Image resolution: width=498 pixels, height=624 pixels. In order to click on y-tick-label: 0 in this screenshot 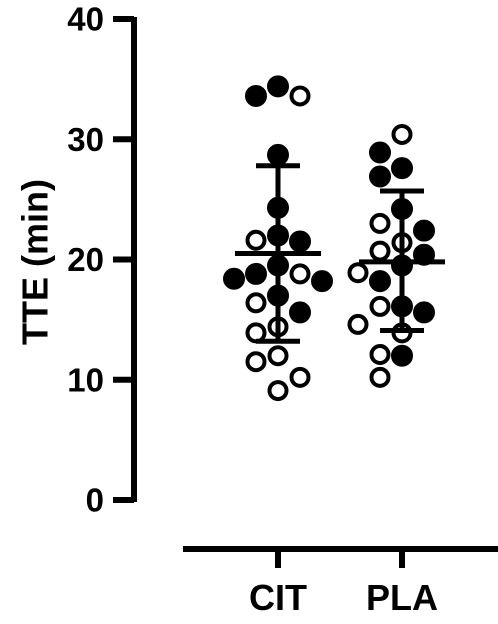, I will do `click(95, 500)`.